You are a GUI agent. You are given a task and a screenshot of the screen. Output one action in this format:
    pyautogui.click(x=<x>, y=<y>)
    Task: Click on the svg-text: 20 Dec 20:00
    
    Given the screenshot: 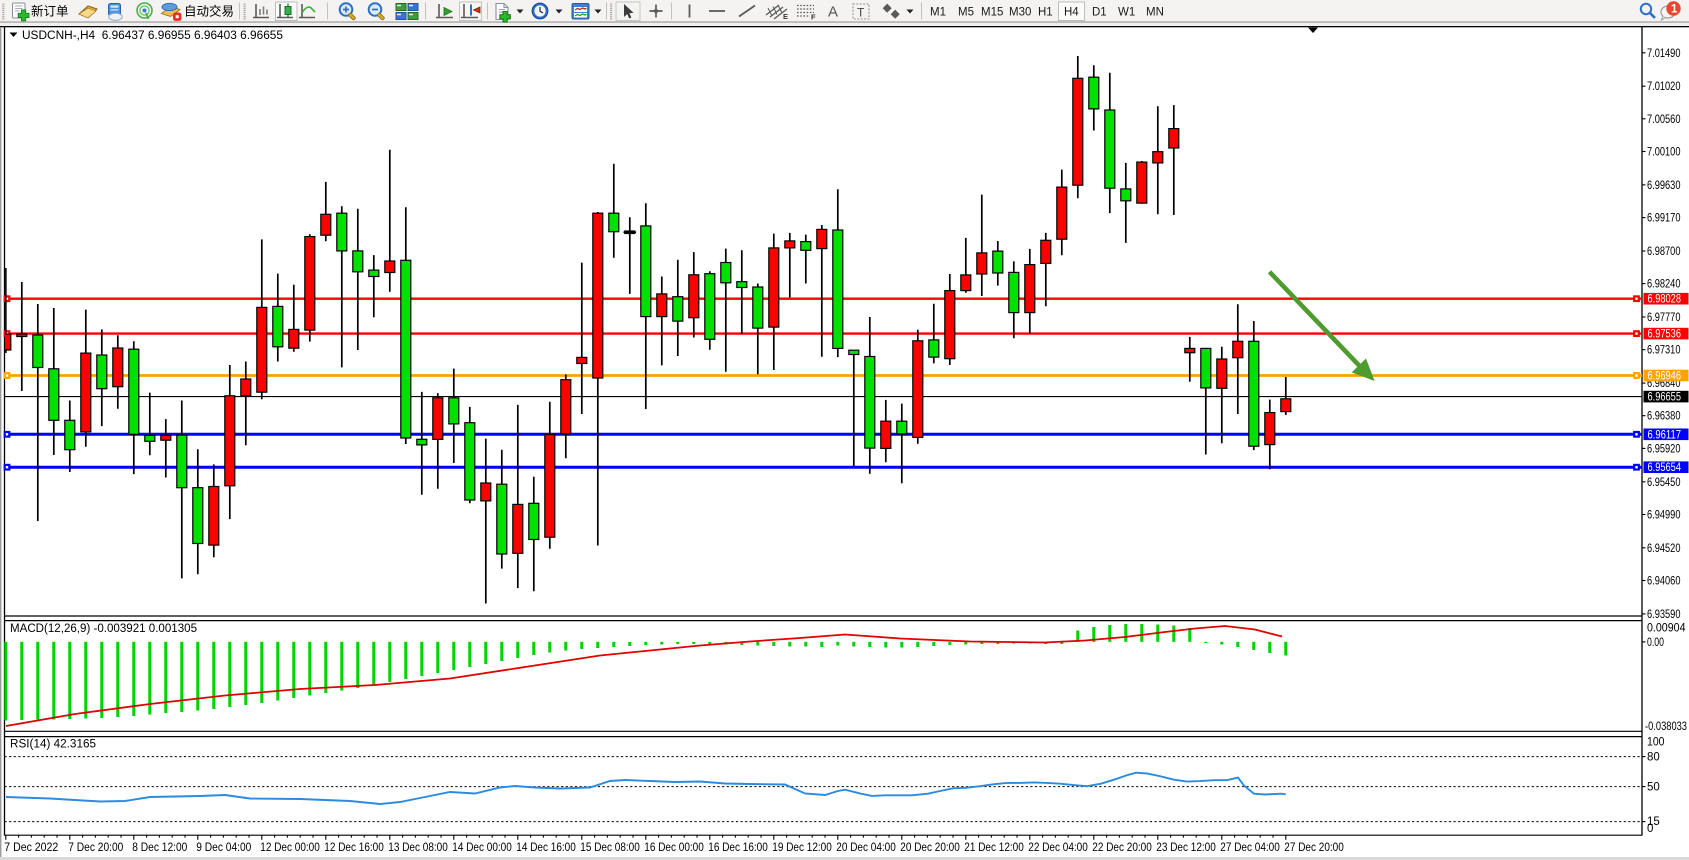 What is the action you would take?
    pyautogui.click(x=930, y=848)
    